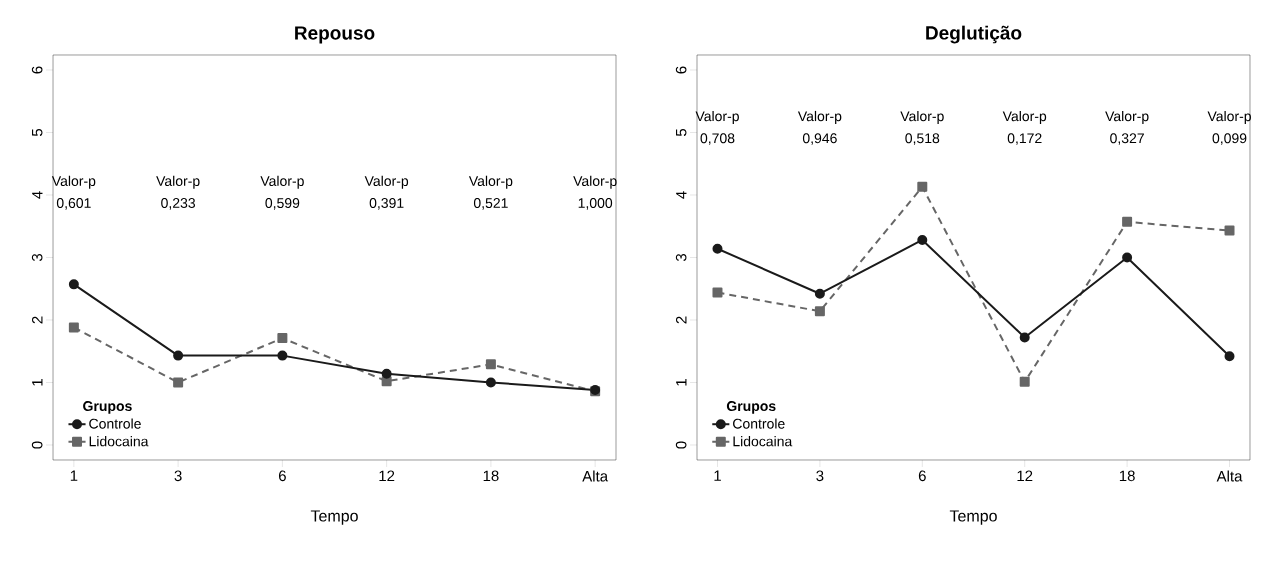  I want to click on annotation: Valor-p 0,172, so click(1024, 127).